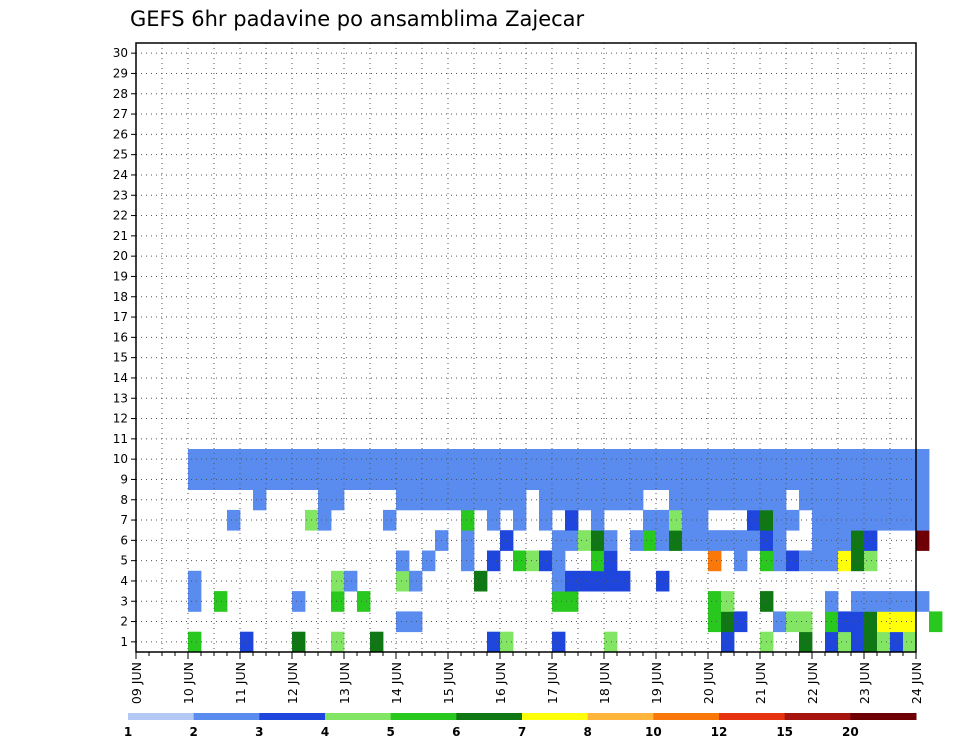  Describe the element at coordinates (120, 155) in the screenshot. I see `y-tick-label: 25` at that location.